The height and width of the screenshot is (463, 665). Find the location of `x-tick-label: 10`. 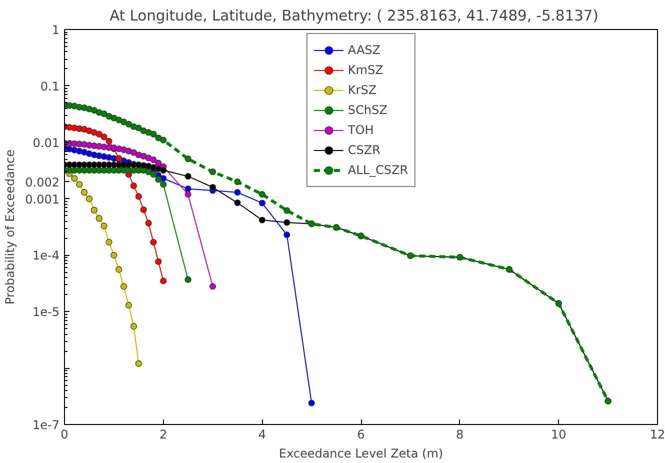

x-tick-label: 10 is located at coordinates (558, 435).